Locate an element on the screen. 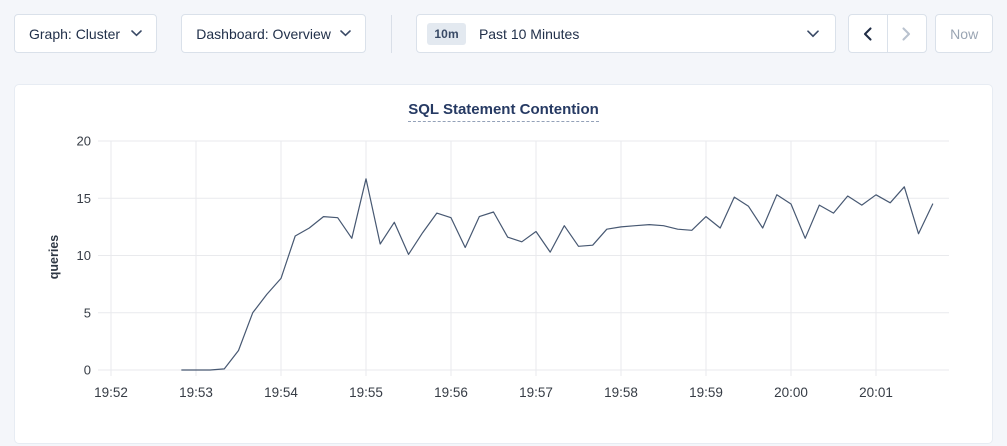 This screenshot has height=446, width=1007. x-tick-label: 20:00 is located at coordinates (791, 392).